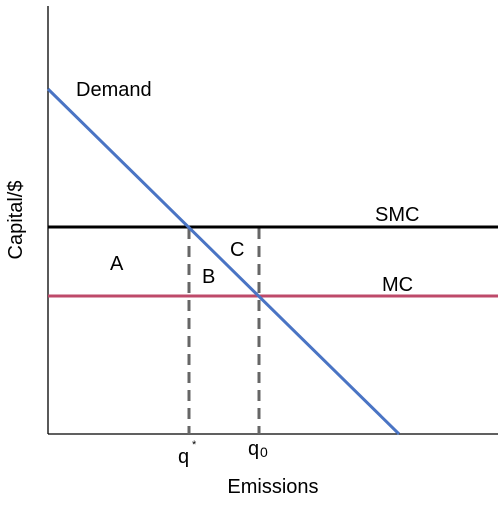 The height and width of the screenshot is (509, 504). I want to click on q-zero-base: q, so click(253, 449).